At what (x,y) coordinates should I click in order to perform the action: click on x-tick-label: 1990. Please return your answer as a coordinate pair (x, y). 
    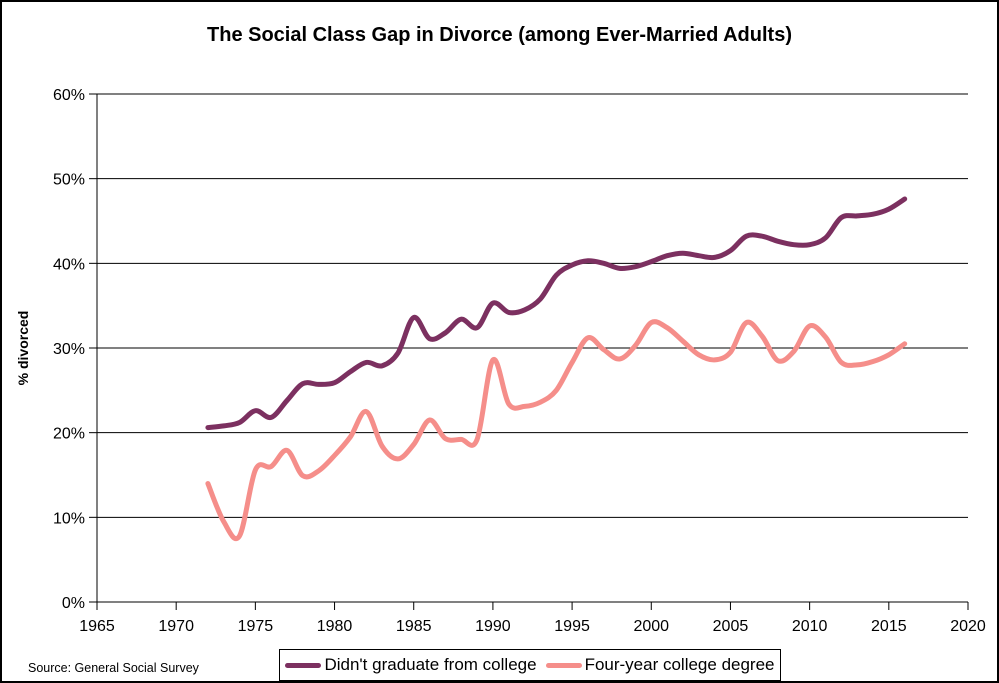
    Looking at the image, I should click on (493, 626).